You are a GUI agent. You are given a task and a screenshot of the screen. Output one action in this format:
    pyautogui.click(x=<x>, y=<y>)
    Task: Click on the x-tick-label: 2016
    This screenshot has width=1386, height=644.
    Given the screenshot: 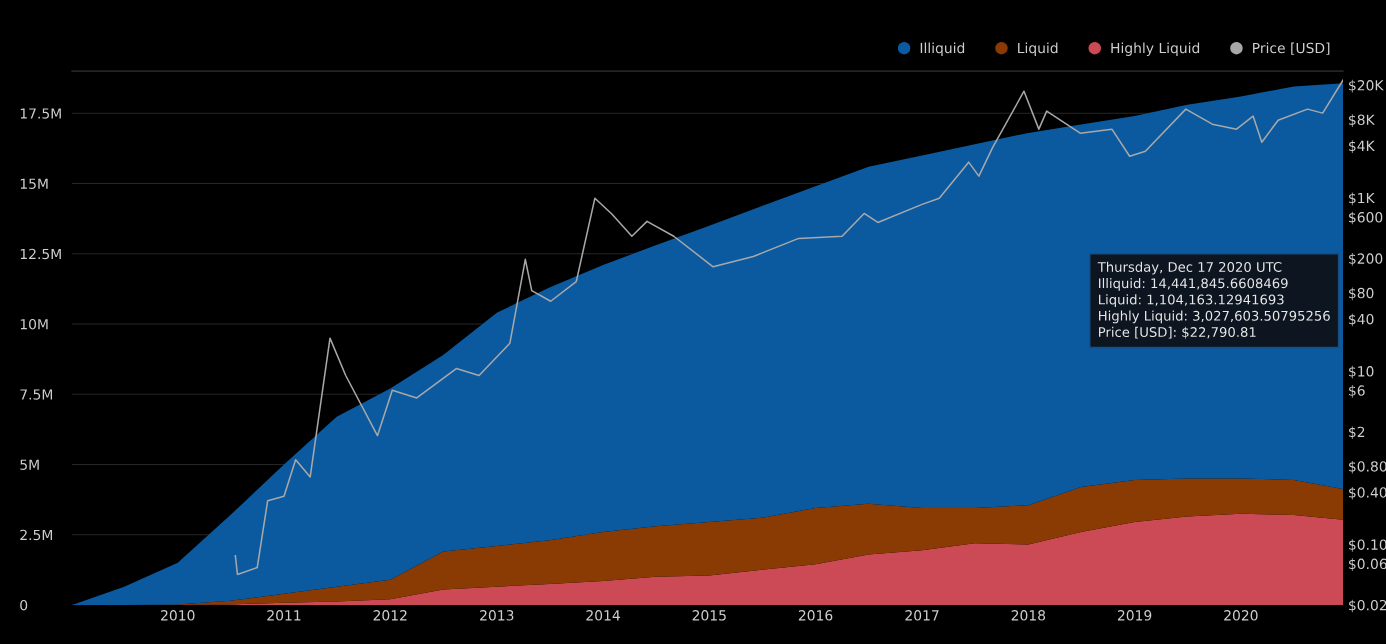 What is the action you would take?
    pyautogui.click(x=815, y=615)
    